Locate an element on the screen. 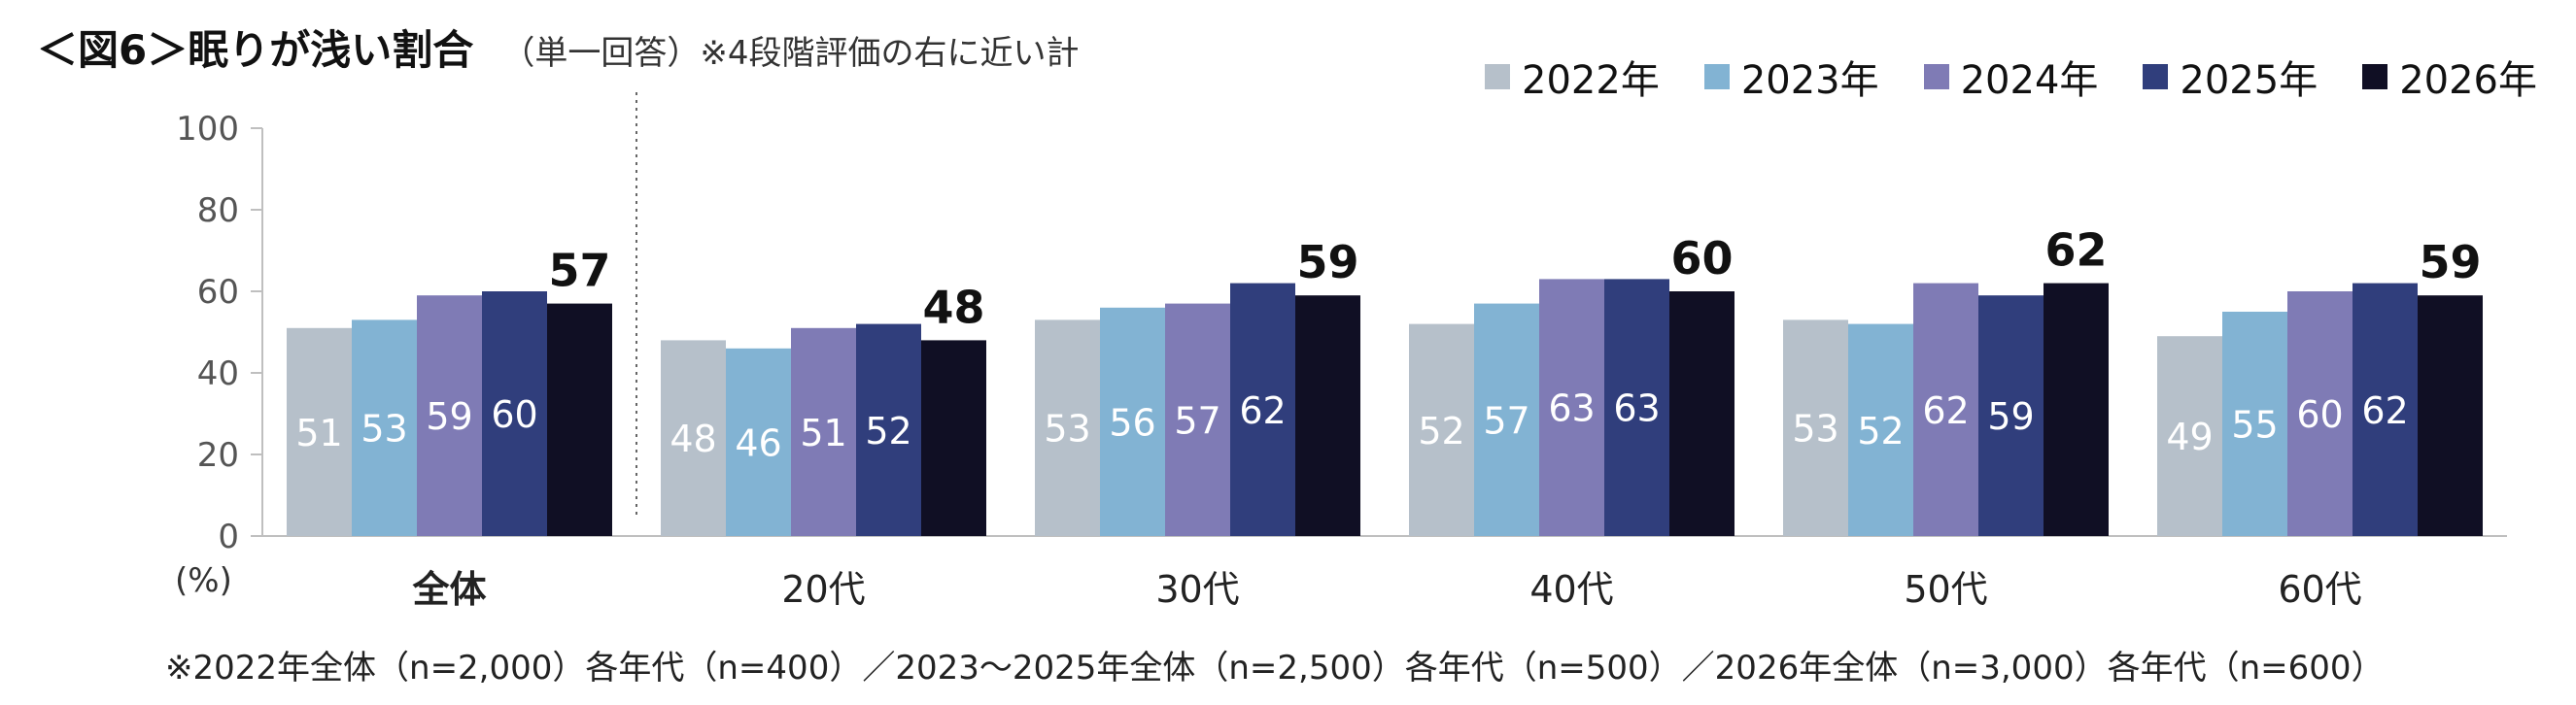 The image size is (2576, 705). y-tick-label: 100 is located at coordinates (207, 129).